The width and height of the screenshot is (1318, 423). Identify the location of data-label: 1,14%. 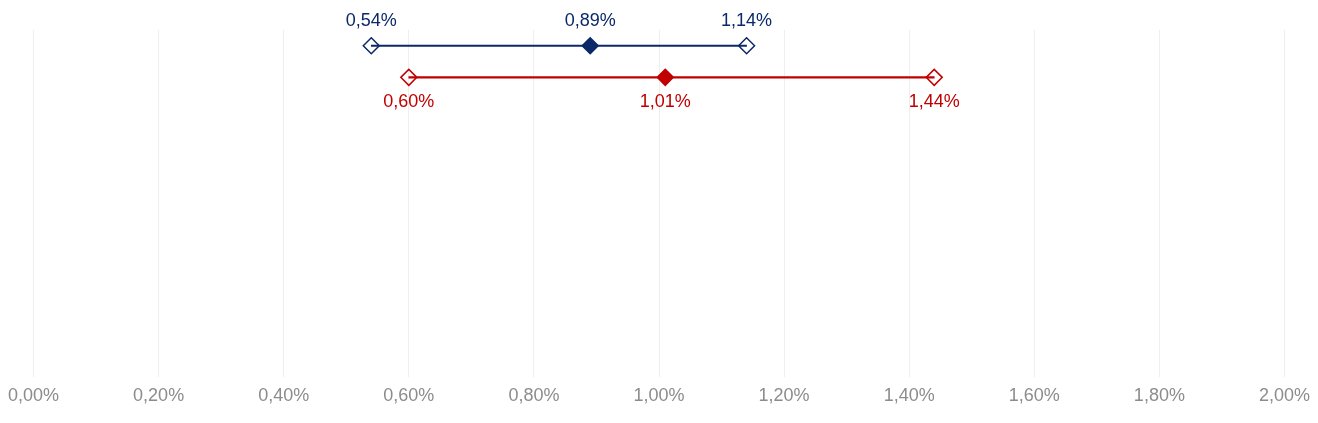
(747, 19).